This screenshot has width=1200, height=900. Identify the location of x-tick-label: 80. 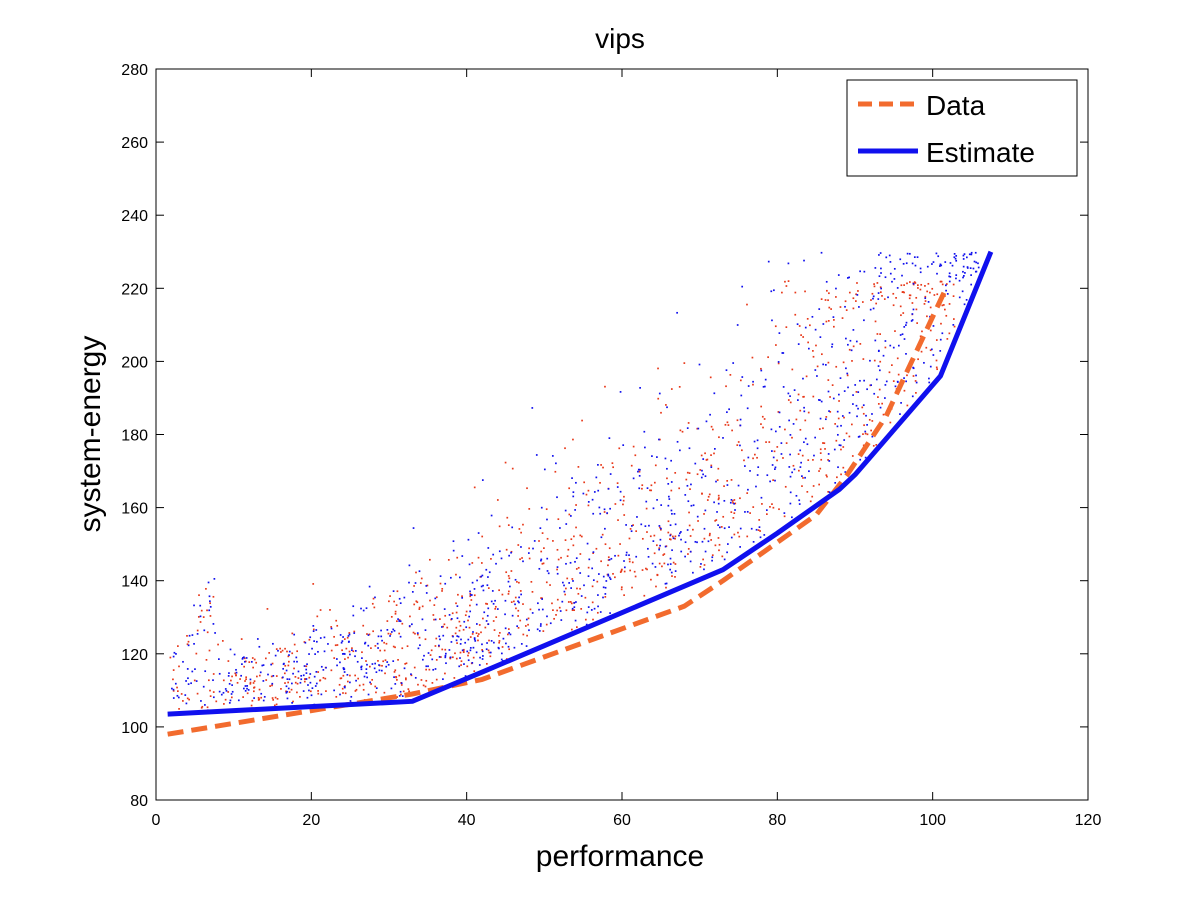
(777, 820).